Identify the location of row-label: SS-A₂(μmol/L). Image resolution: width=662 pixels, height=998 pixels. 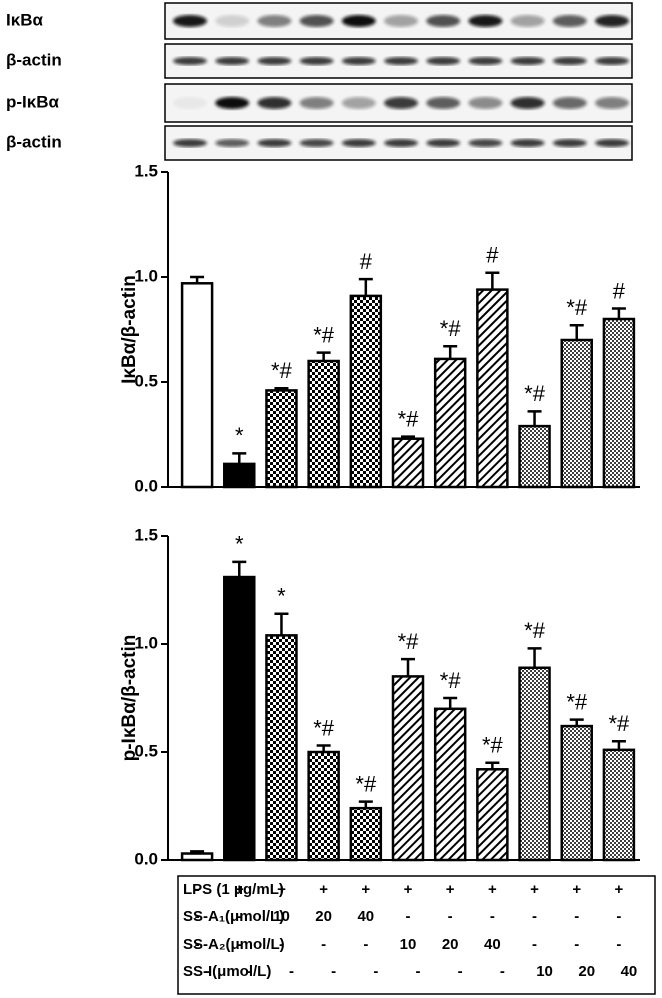
(234, 944).